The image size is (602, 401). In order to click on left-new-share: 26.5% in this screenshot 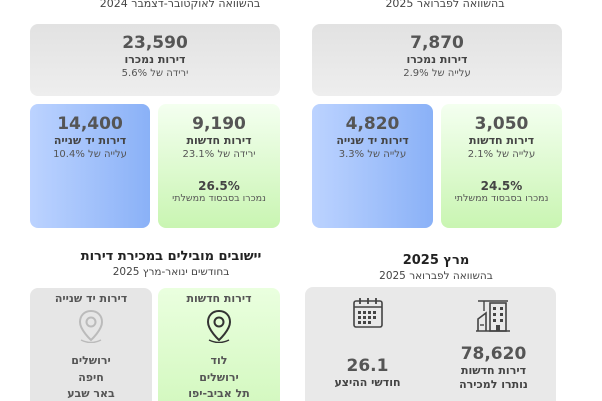, I will do `click(219, 185)`.